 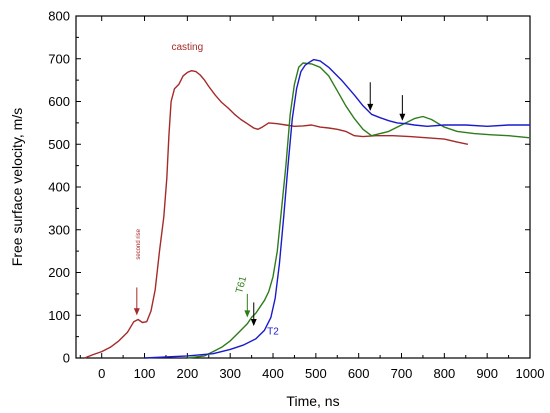 I want to click on y-tick-label: 700, so click(x=59, y=58).